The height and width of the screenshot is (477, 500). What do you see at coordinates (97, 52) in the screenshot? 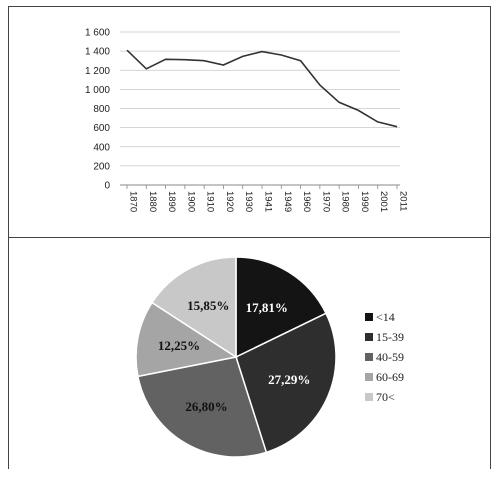
I see `y-tick-label: 1 400` at bounding box center [97, 52].